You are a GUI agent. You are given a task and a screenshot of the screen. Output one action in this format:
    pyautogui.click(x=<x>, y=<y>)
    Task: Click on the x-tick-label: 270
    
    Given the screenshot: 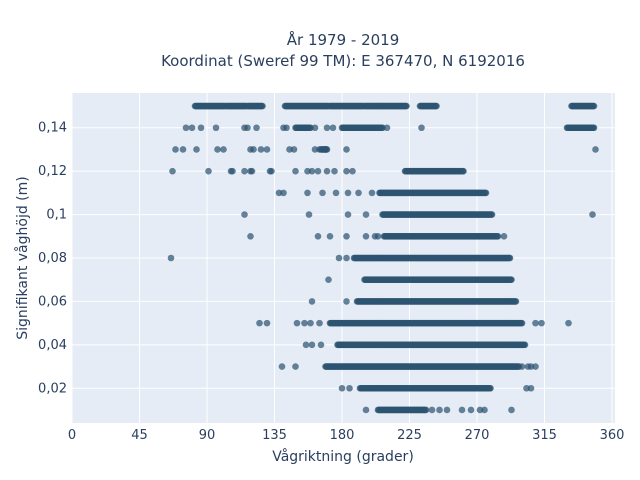 What is the action you would take?
    pyautogui.click(x=477, y=435)
    